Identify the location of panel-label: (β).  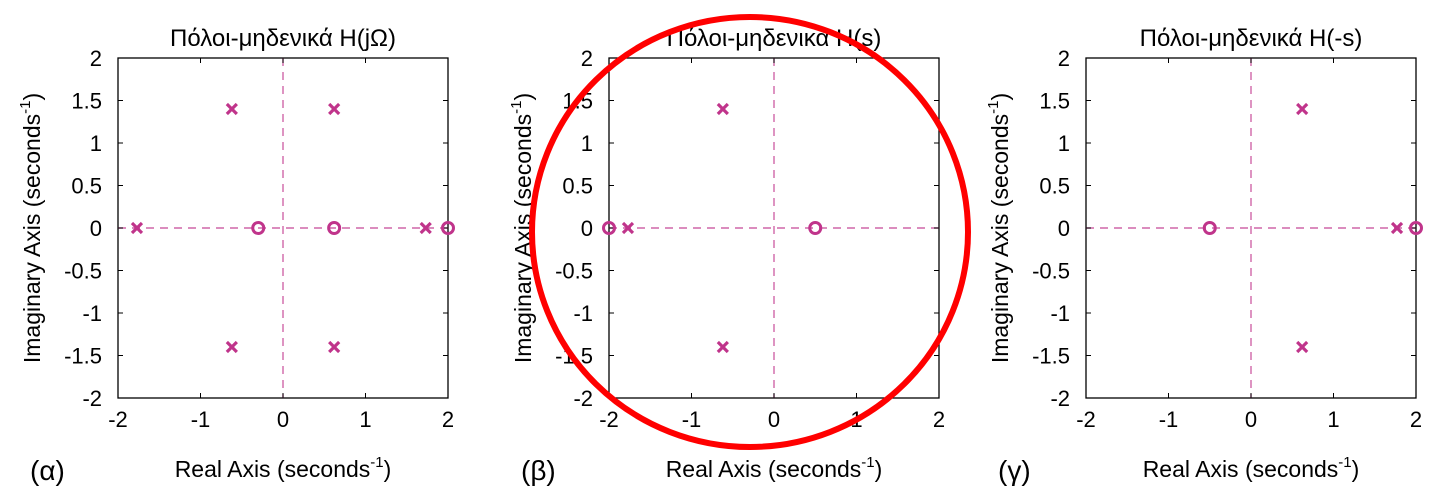
(538, 470).